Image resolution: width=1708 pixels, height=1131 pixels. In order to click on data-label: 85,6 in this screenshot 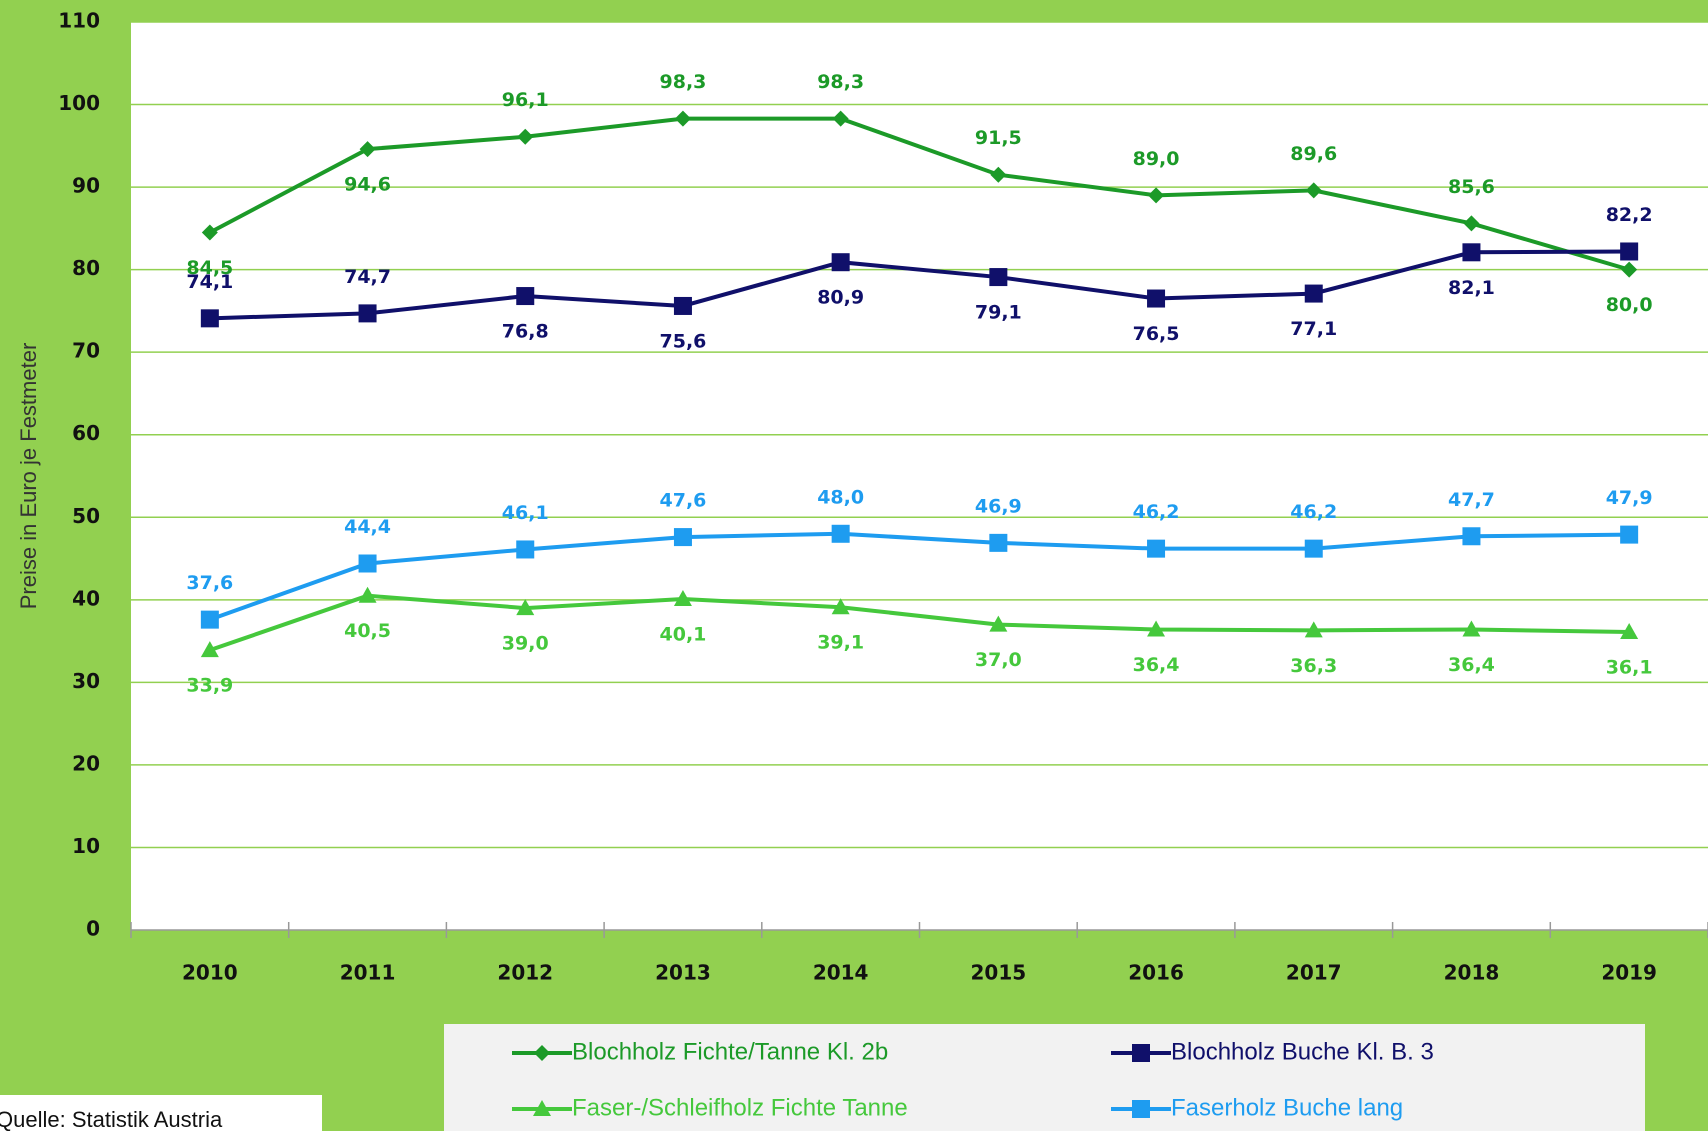, I will do `click(1471, 187)`.